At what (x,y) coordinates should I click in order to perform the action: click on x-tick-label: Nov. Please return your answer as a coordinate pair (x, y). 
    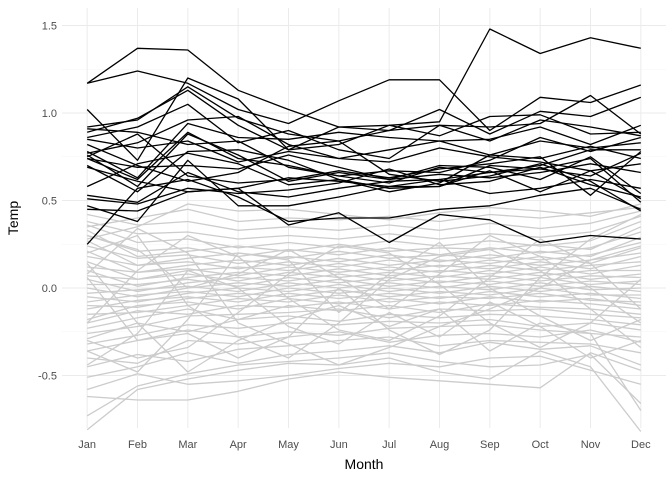
    Looking at the image, I should click on (591, 445).